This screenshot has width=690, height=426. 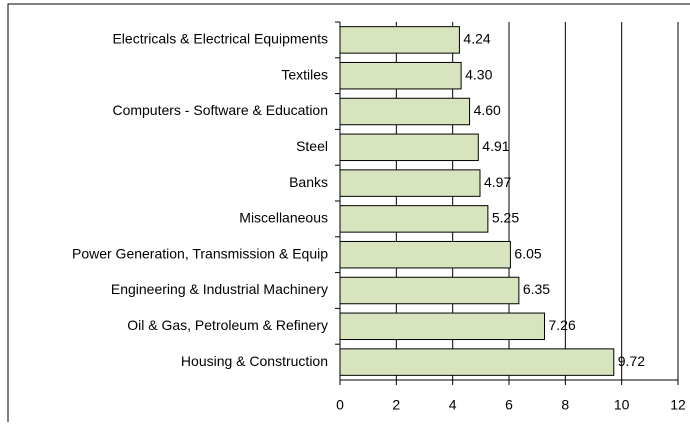 I want to click on value-label: 4.24, so click(x=476, y=39).